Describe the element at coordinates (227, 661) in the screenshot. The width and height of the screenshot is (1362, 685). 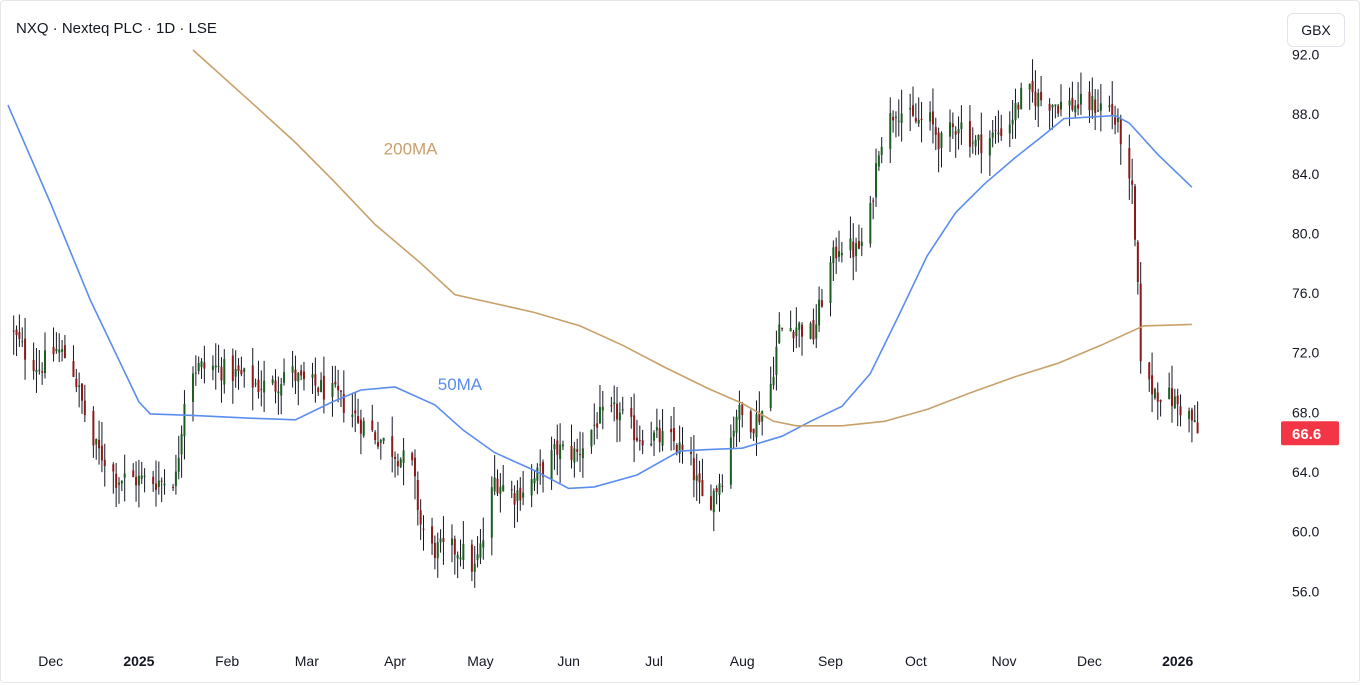
I see `x-tick-label: Feb` at that location.